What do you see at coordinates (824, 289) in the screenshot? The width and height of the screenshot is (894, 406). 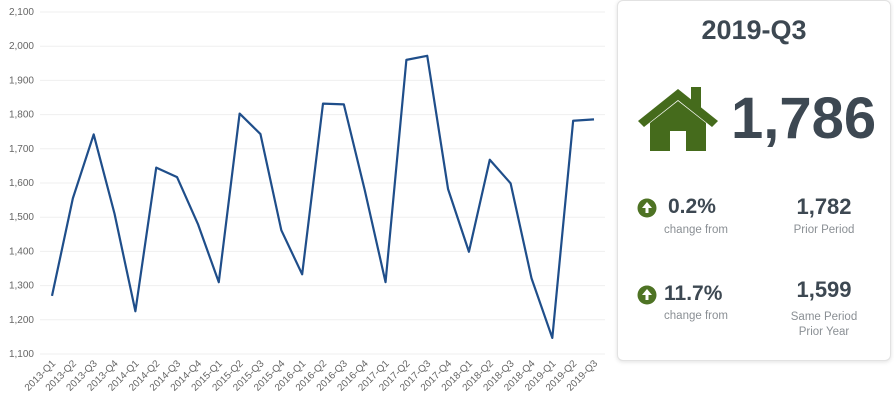 I see `compare-value: 1,599` at bounding box center [824, 289].